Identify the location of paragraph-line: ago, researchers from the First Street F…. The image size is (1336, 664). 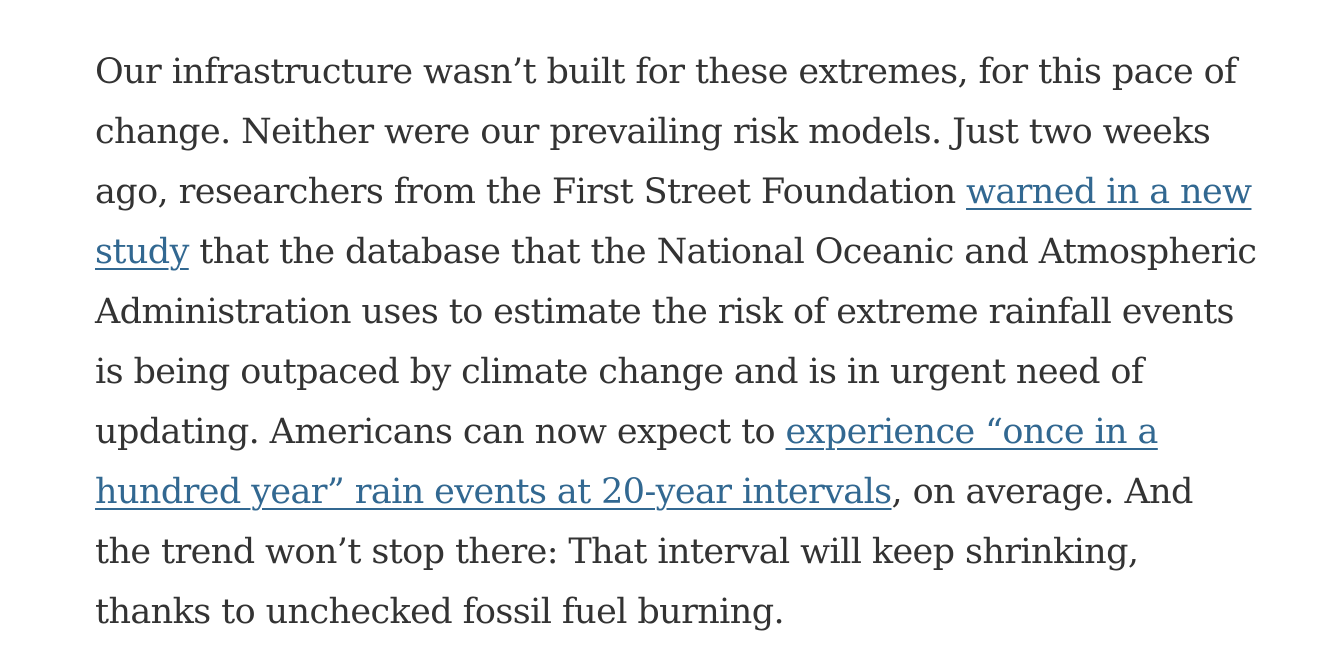
(702, 192).